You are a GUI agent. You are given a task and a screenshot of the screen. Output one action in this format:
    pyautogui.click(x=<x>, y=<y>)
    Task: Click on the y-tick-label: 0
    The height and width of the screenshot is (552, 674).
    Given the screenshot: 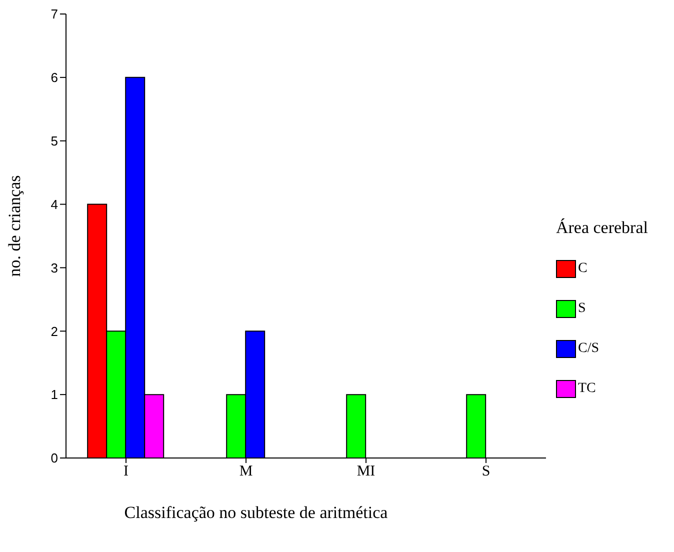 What is the action you would take?
    pyautogui.click(x=54, y=458)
    